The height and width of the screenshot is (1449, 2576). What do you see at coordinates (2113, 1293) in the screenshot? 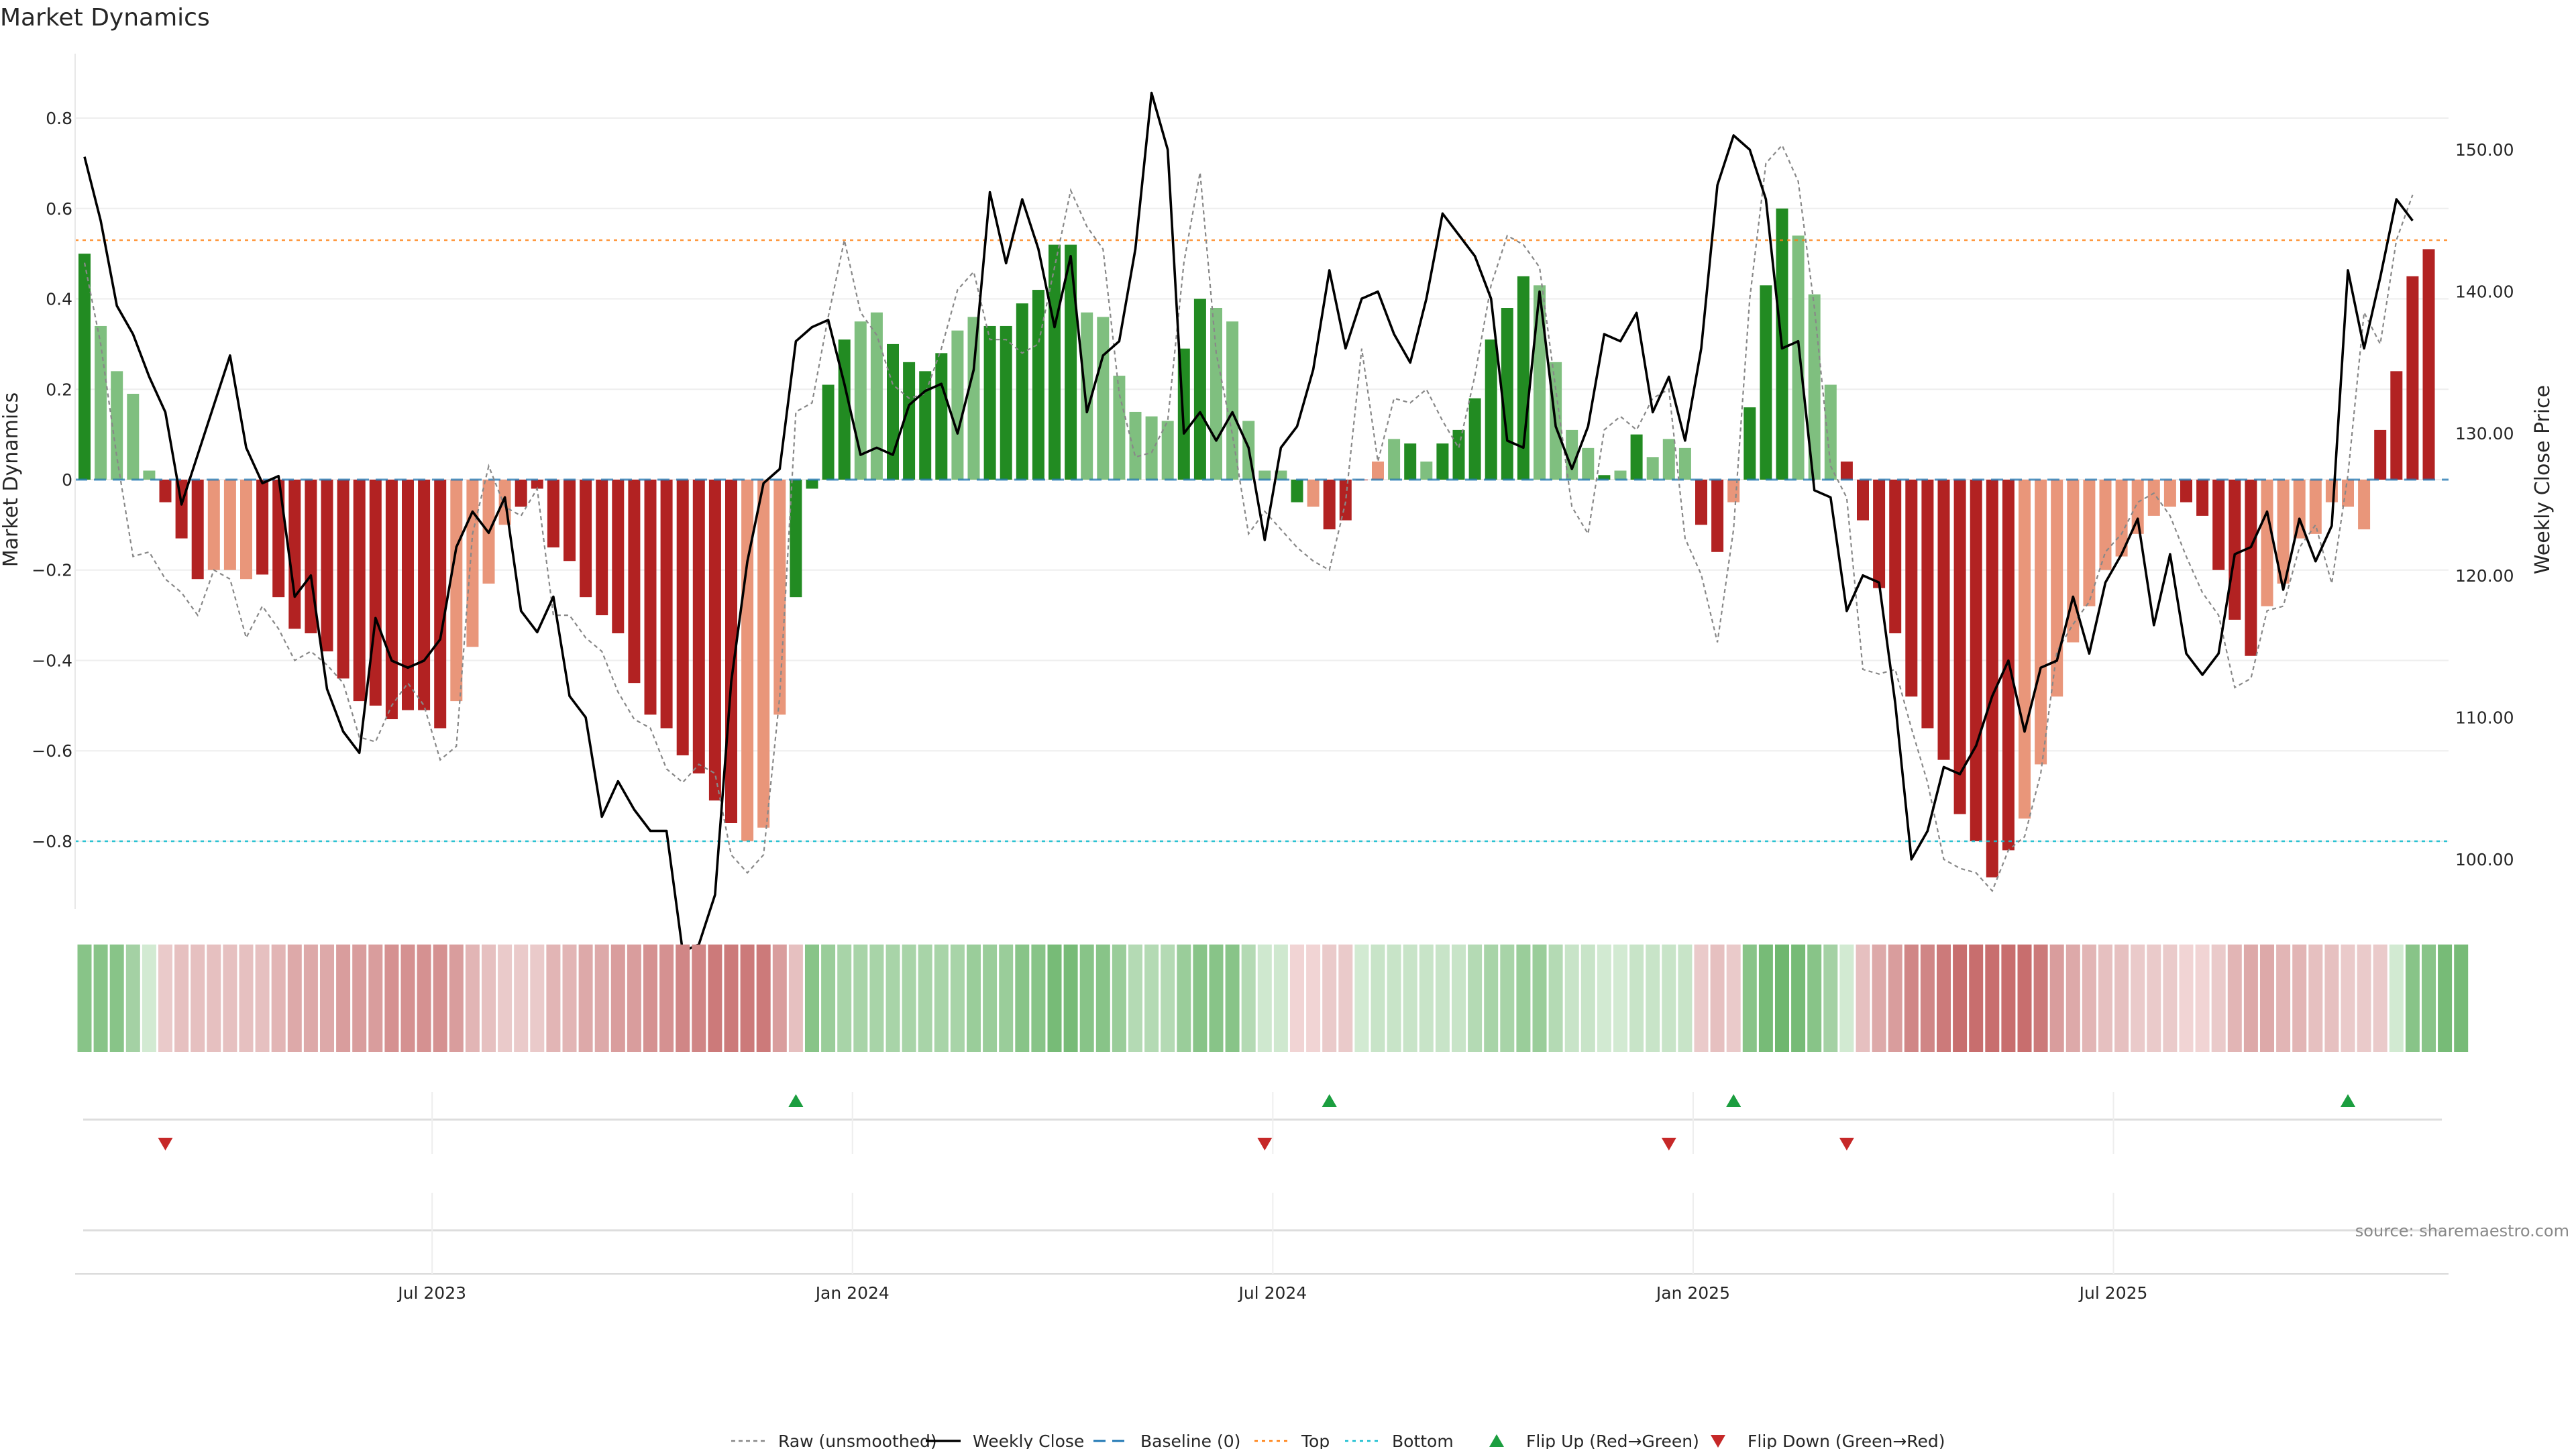
I see `x-tick-label: Jul 2025` at bounding box center [2113, 1293].